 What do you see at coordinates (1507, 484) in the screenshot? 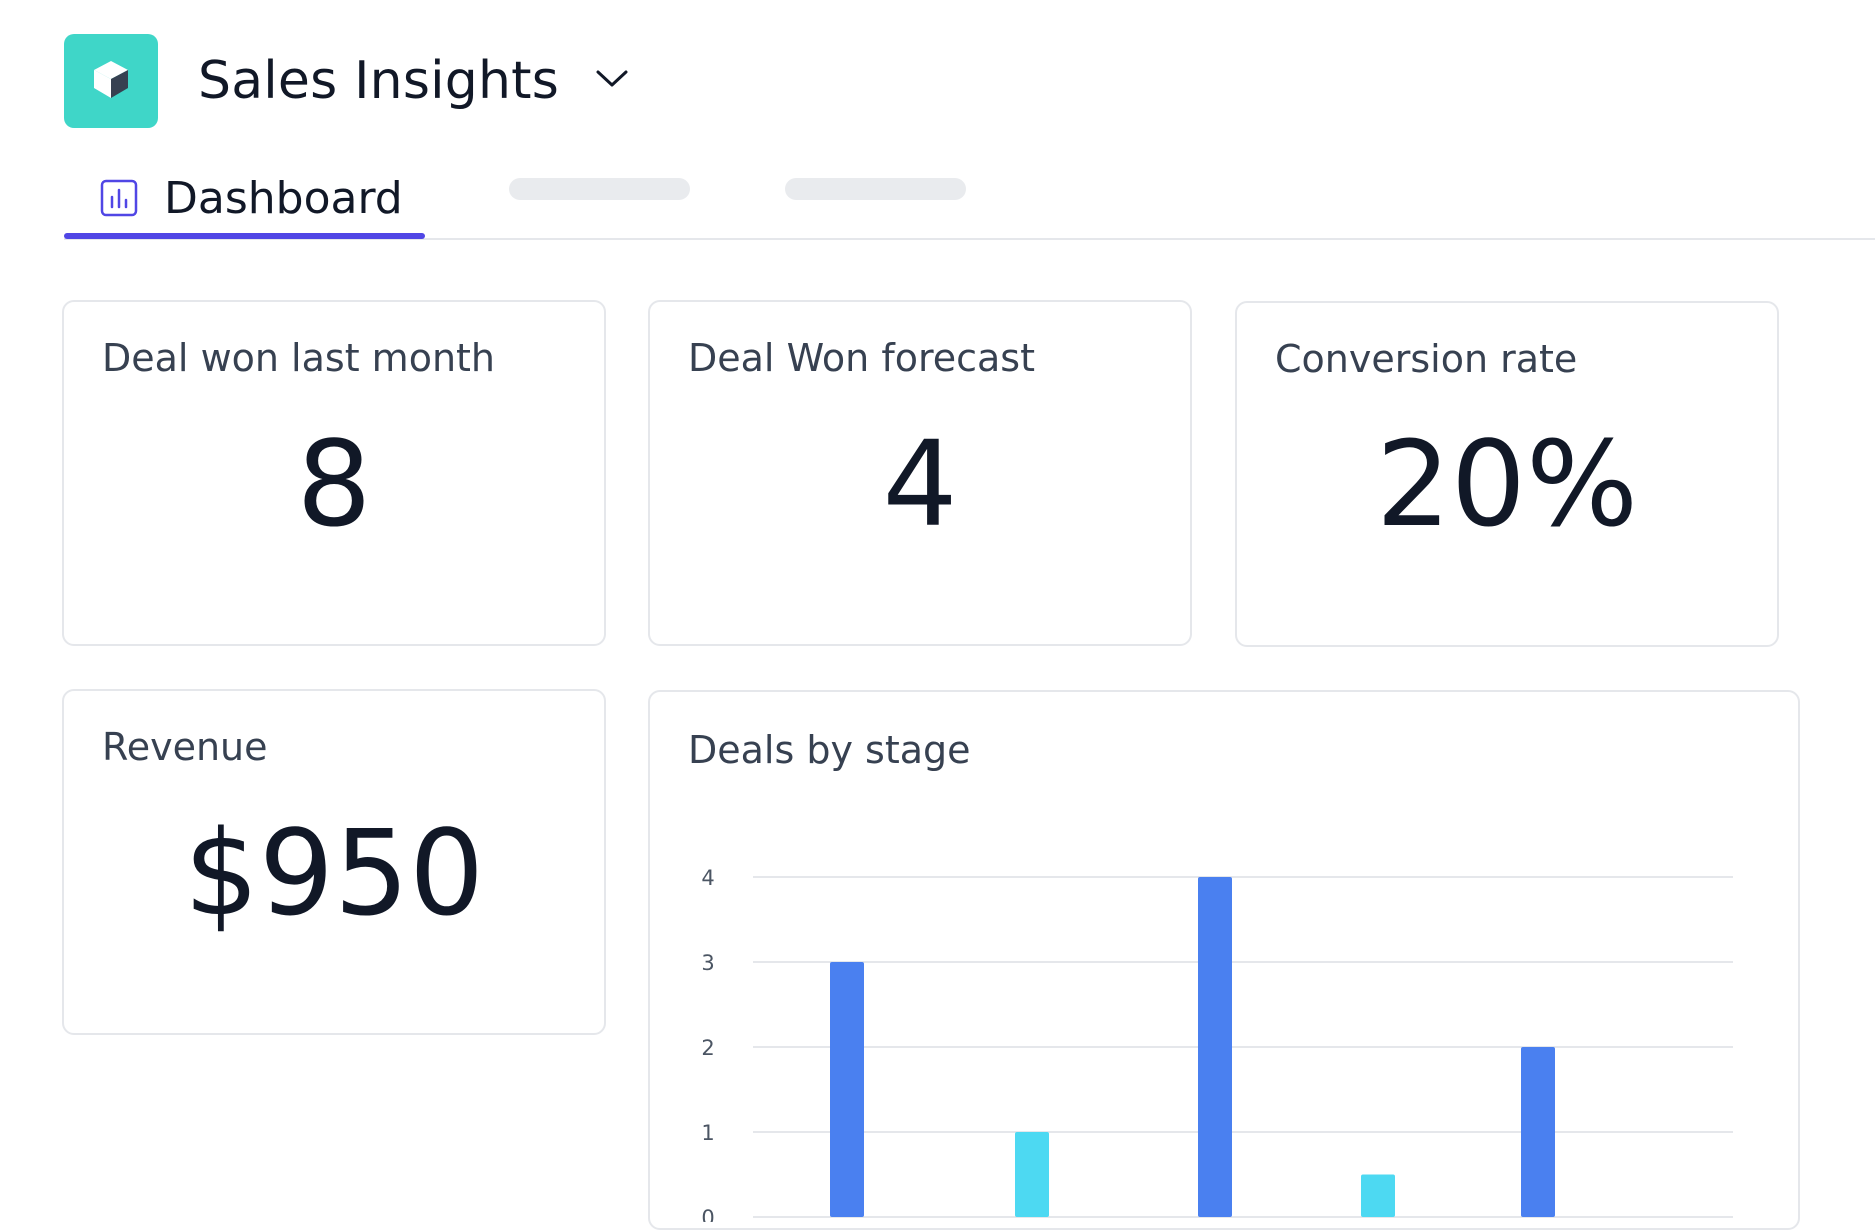
I see `card-value: 20%` at bounding box center [1507, 484].